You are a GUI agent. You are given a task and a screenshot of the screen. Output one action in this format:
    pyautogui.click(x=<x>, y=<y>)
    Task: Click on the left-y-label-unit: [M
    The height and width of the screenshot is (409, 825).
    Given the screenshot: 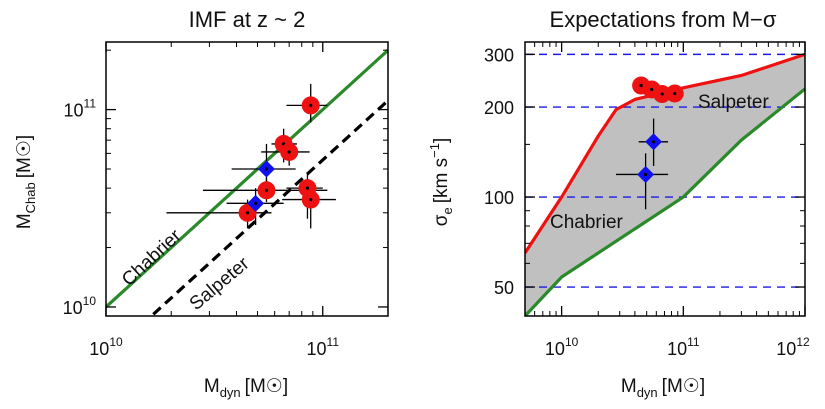 What is the action you would take?
    pyautogui.click(x=24, y=167)
    